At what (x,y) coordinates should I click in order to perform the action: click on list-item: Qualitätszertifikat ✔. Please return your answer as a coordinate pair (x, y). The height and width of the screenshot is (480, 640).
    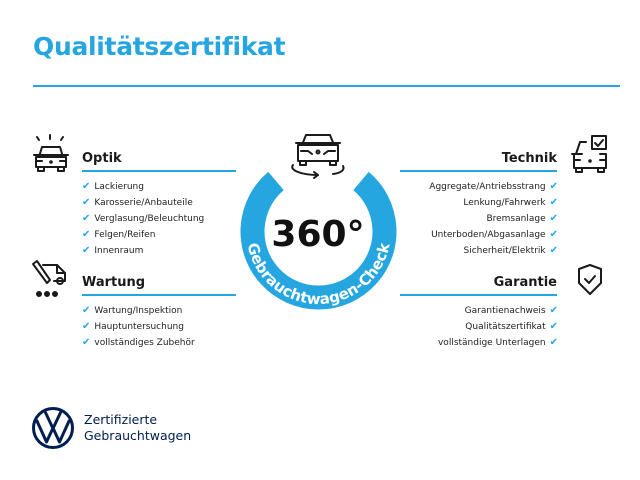
    Looking at the image, I should click on (511, 326).